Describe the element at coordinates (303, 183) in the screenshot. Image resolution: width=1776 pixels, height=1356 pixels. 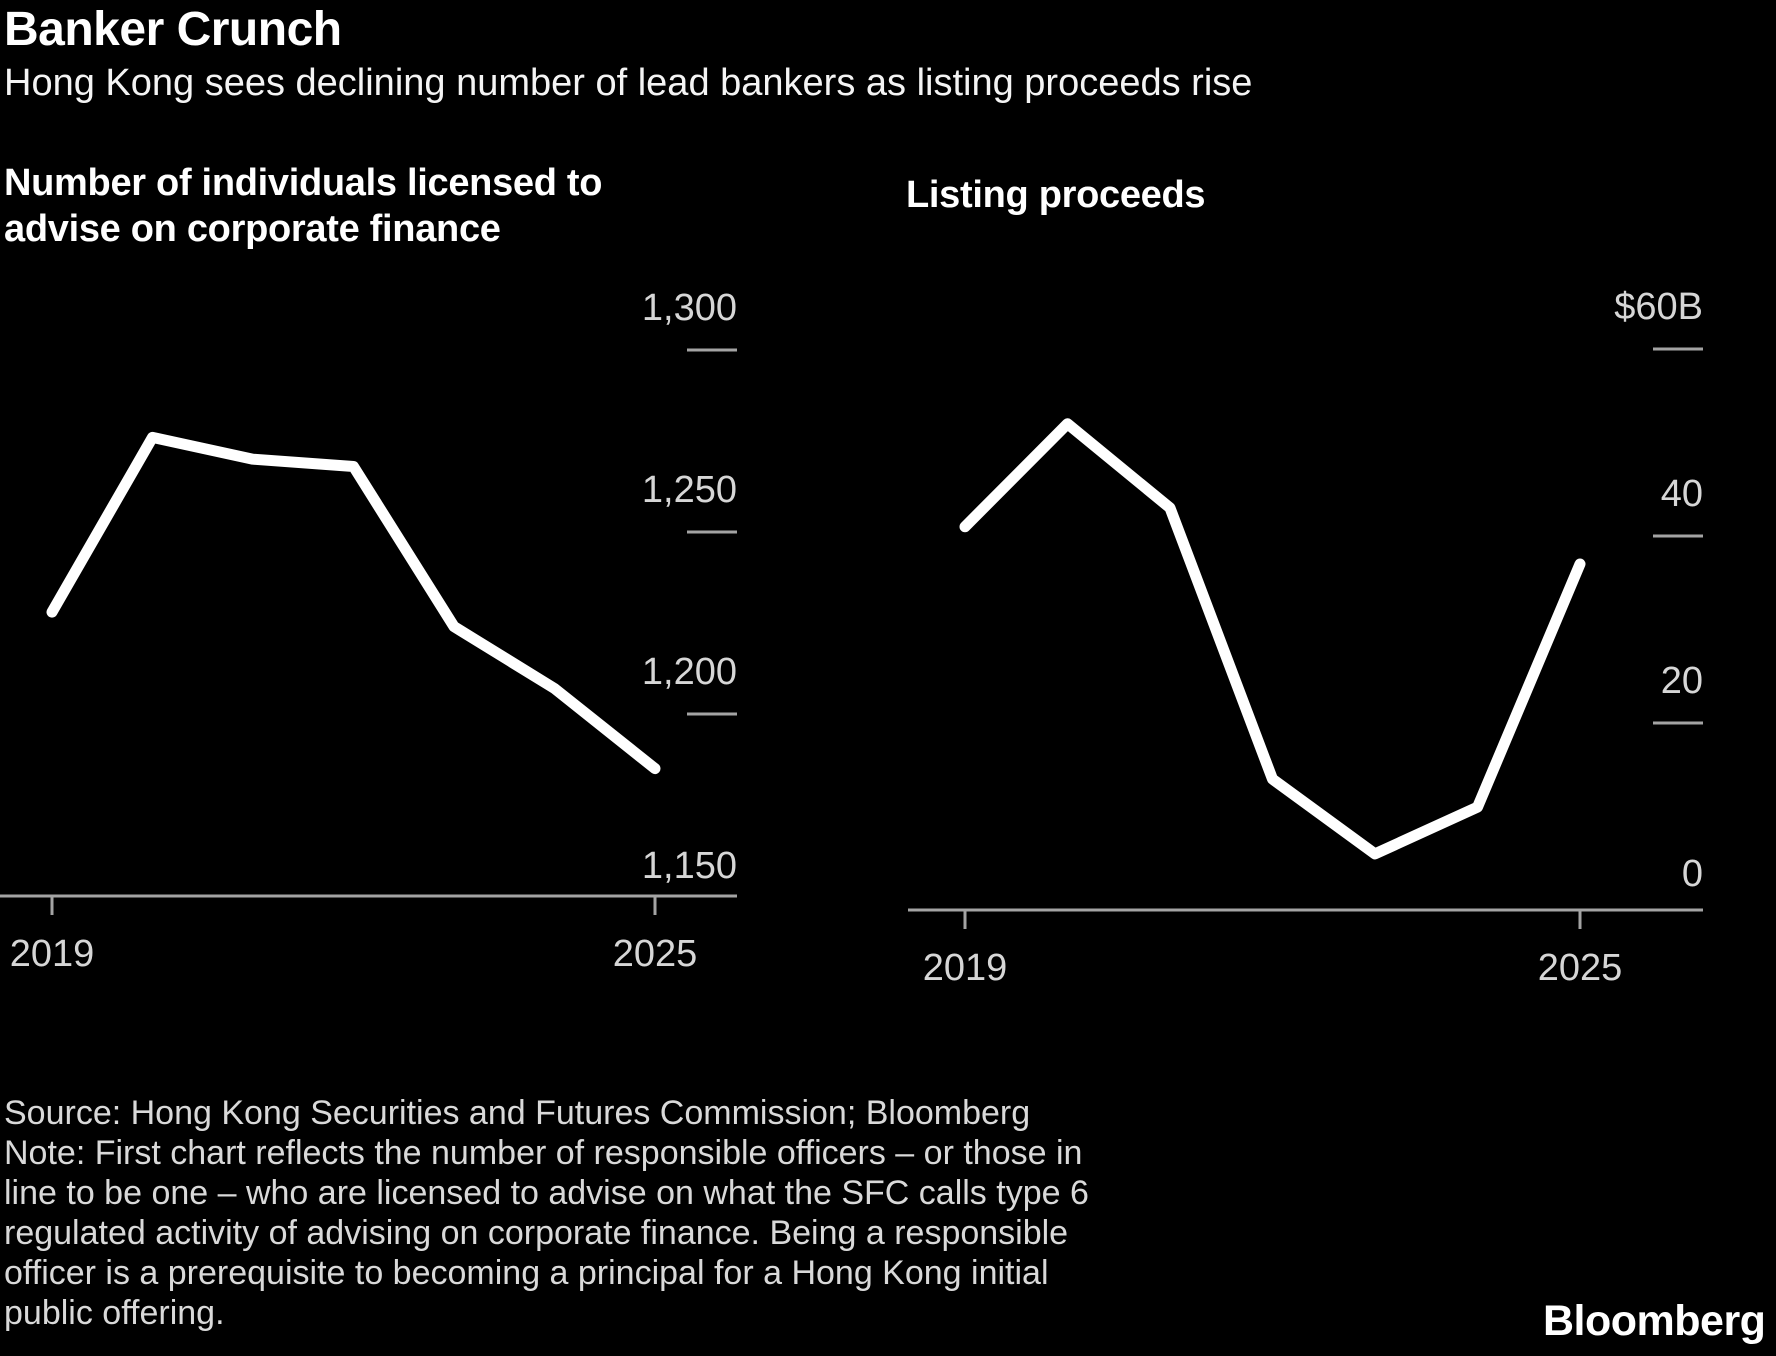
I see `left-chart-title-line1: Number of individuals licensed to` at that location.